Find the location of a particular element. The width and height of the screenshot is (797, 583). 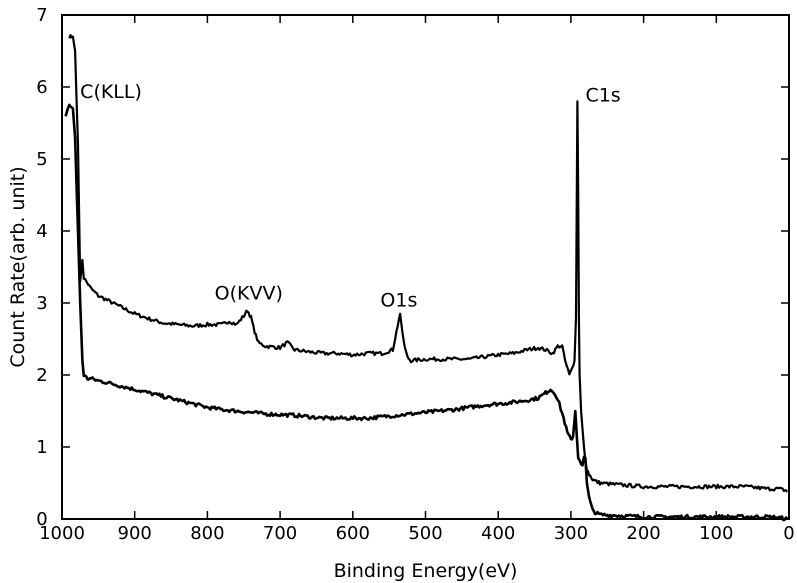

x-tick-label: 600 is located at coordinates (353, 533).